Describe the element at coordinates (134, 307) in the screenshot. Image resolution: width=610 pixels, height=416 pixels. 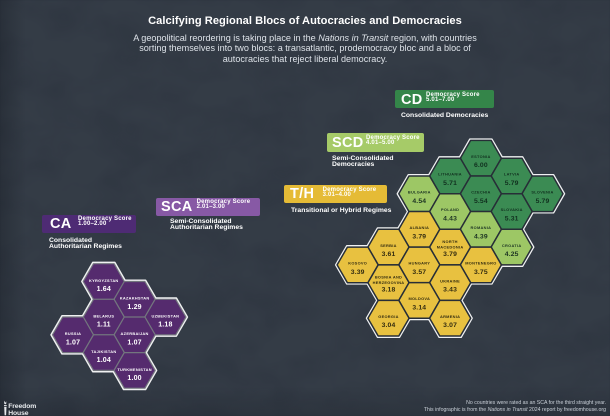
I see `svg-text: 1.29` at that location.